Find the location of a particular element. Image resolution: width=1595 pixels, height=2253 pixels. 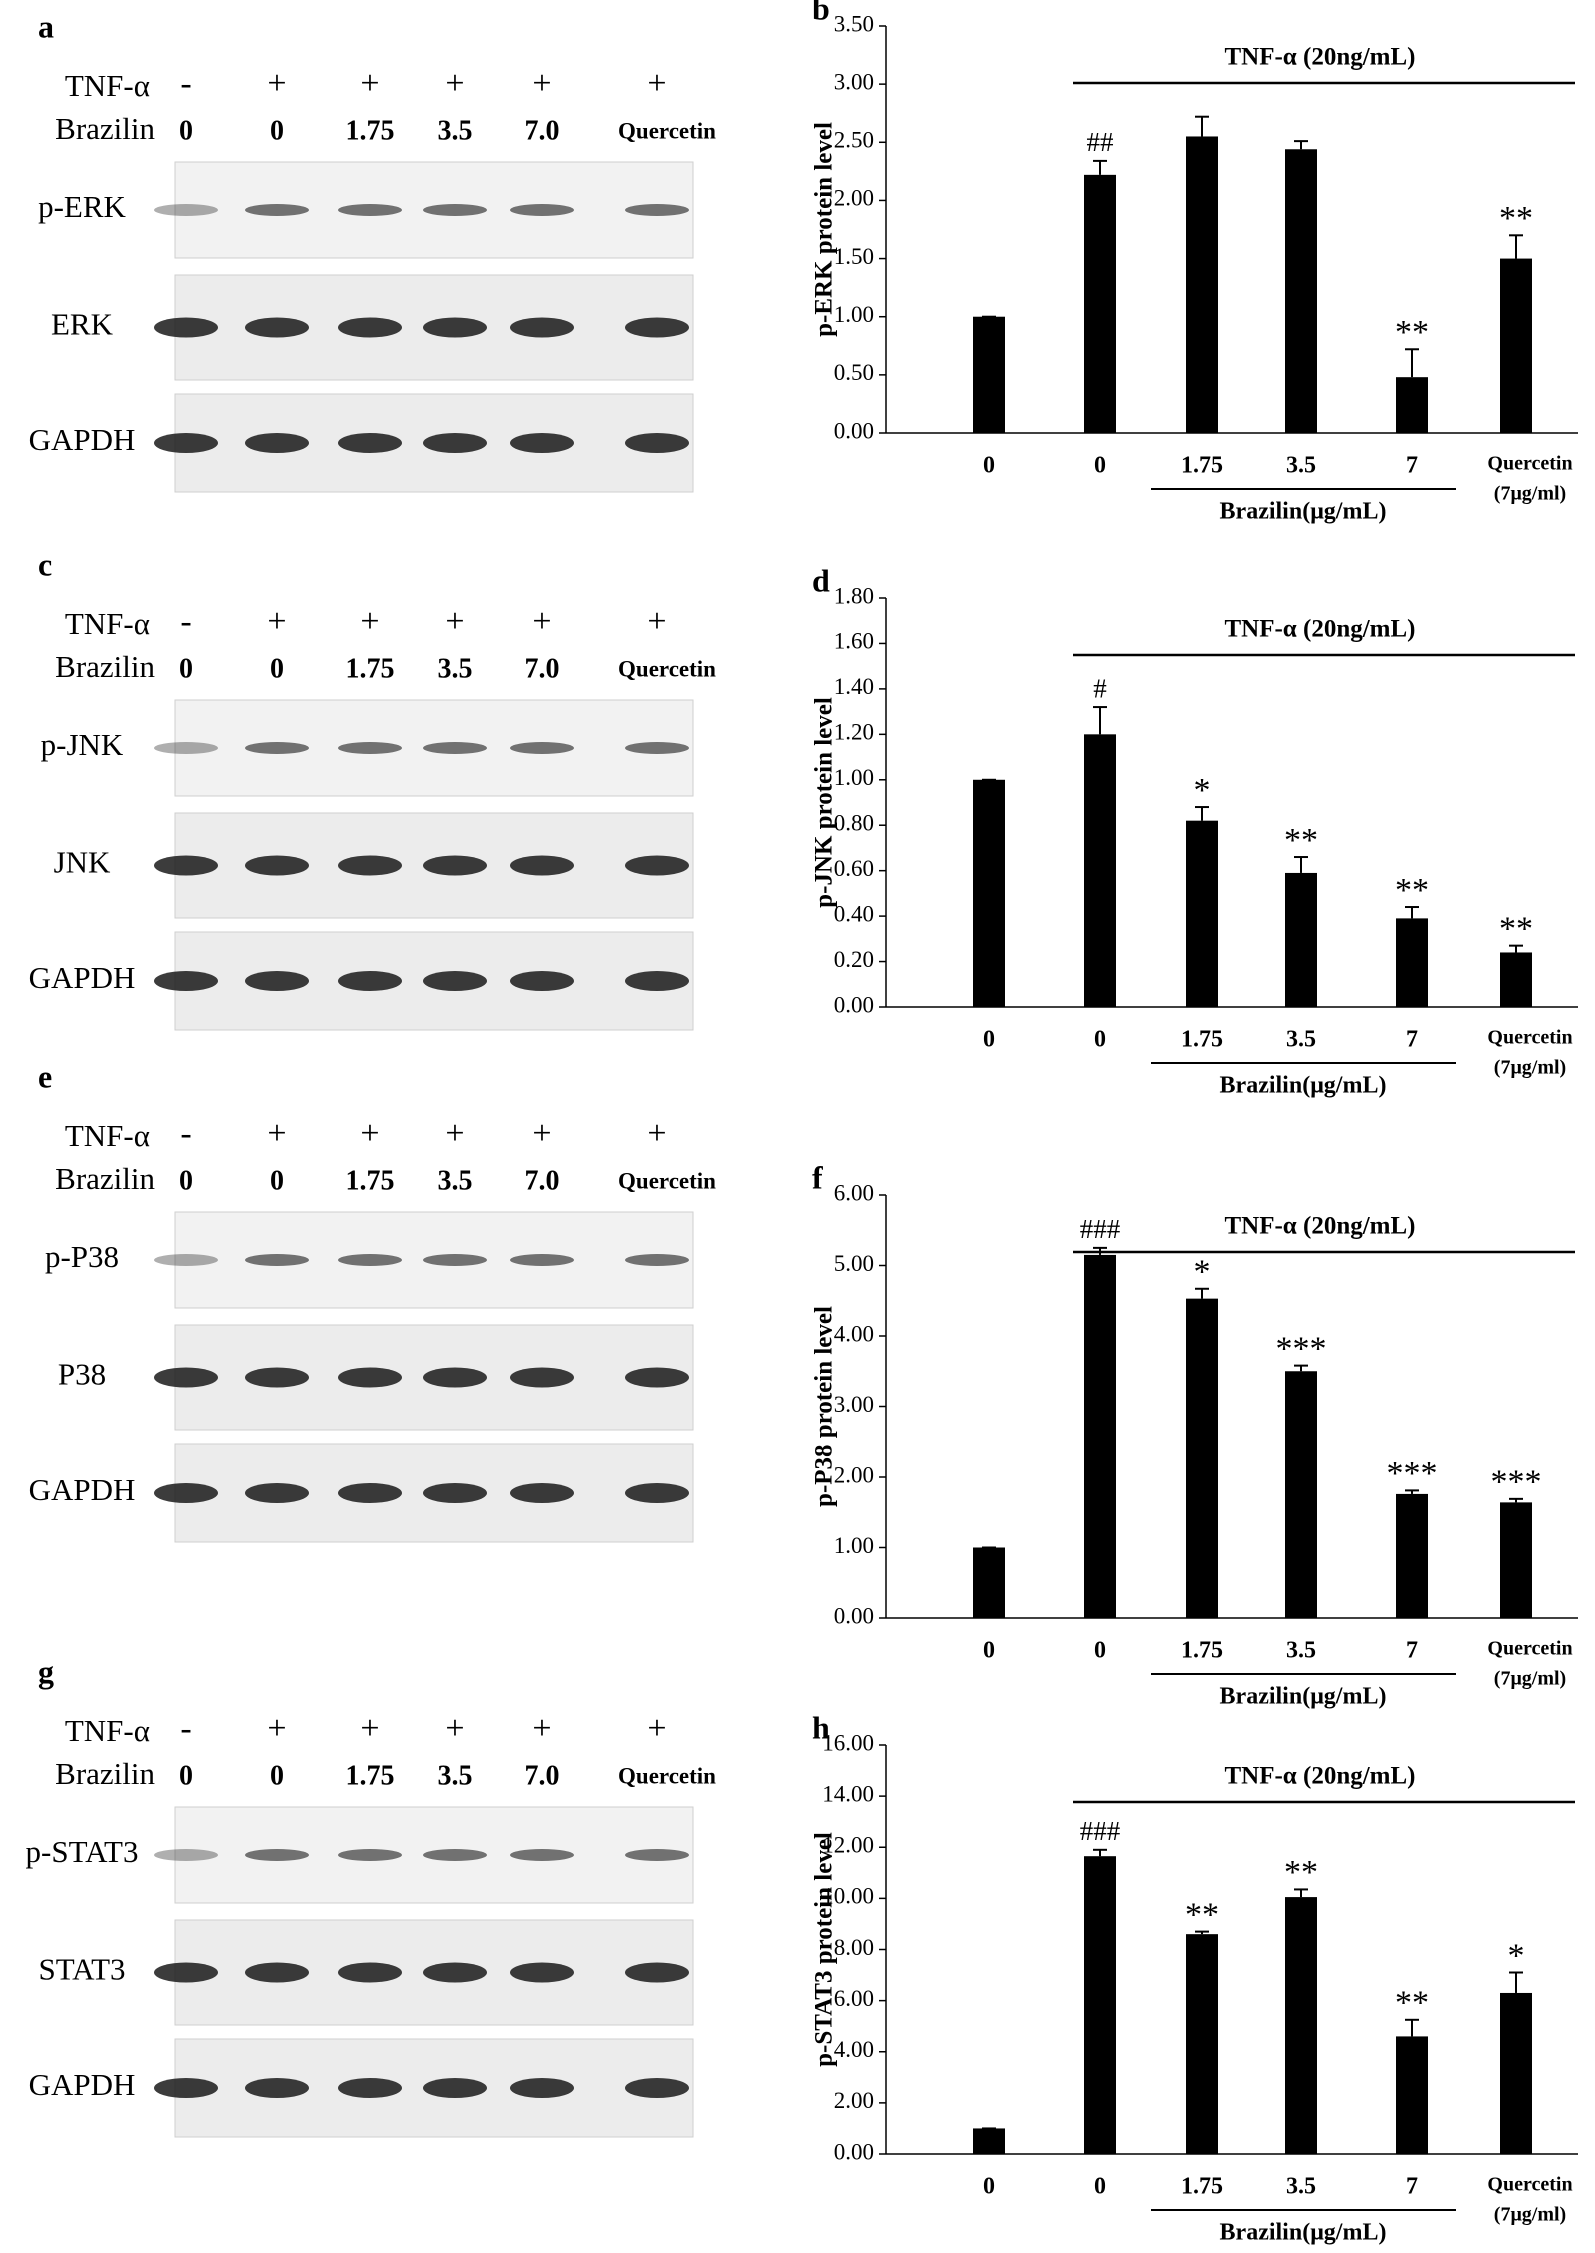

x-tick-label: 1.75 is located at coordinates (1202, 2187).